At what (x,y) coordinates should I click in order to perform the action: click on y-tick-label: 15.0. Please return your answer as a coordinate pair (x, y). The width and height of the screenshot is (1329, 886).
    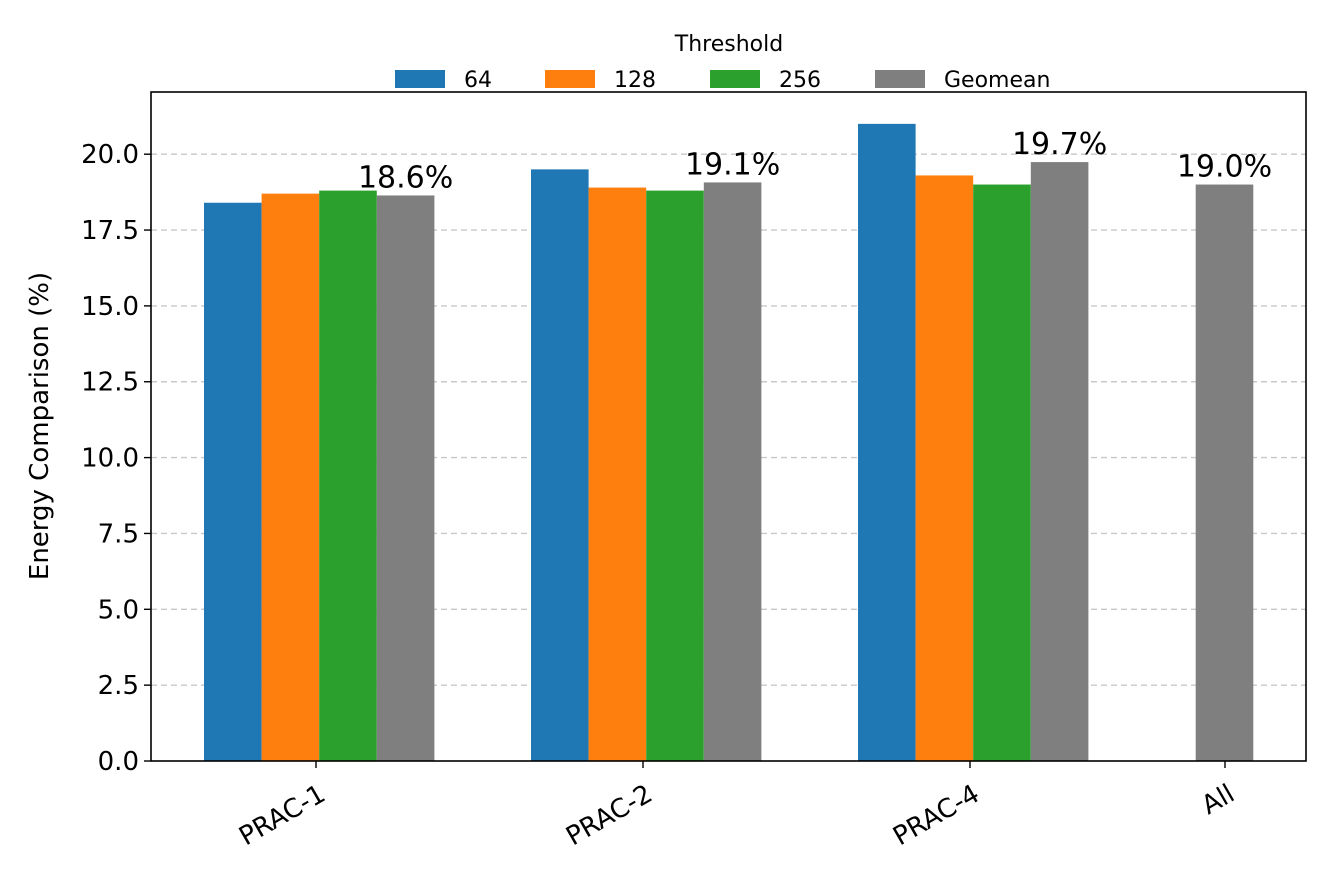
    Looking at the image, I should click on (110, 307).